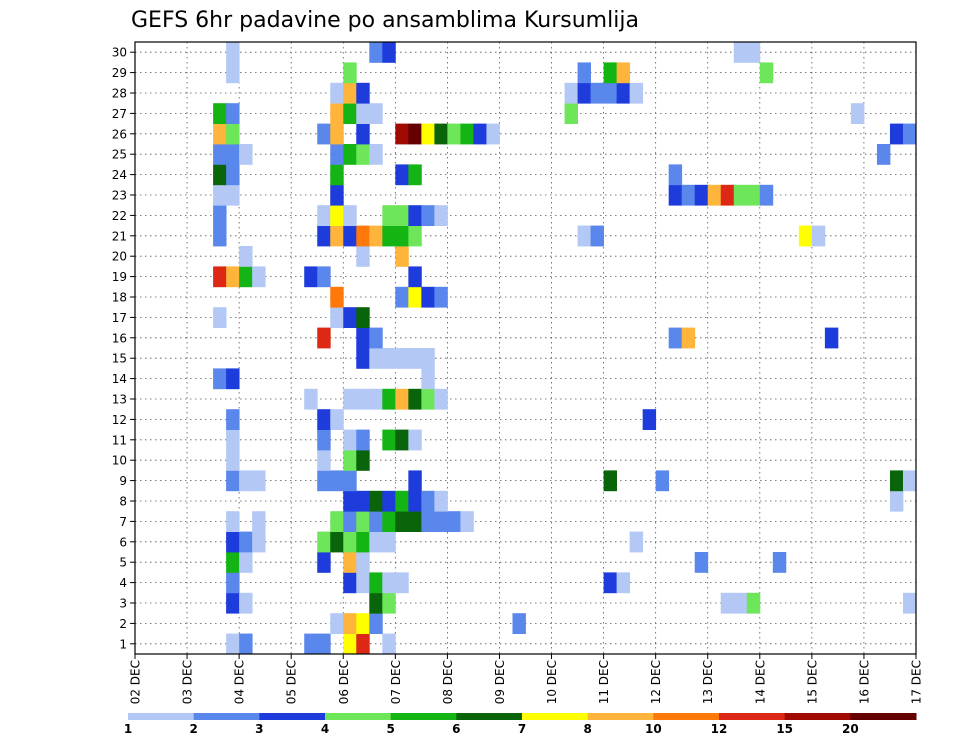 The height and width of the screenshot is (742, 960). What do you see at coordinates (123, 522) in the screenshot?
I see `y-tick-label: 7` at bounding box center [123, 522].